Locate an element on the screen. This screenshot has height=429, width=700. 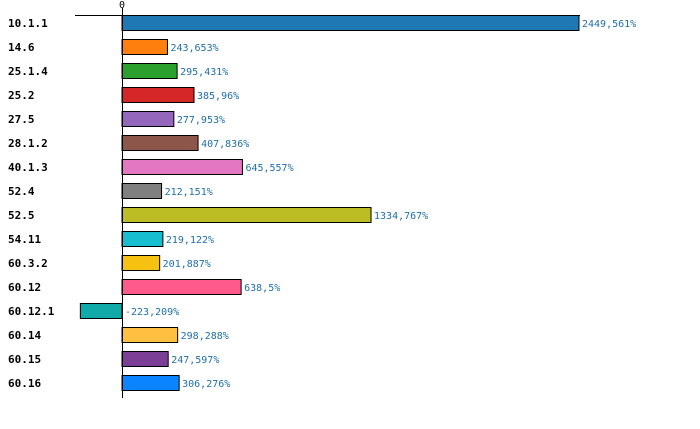
value-label: 306,276% is located at coordinates (206, 384).